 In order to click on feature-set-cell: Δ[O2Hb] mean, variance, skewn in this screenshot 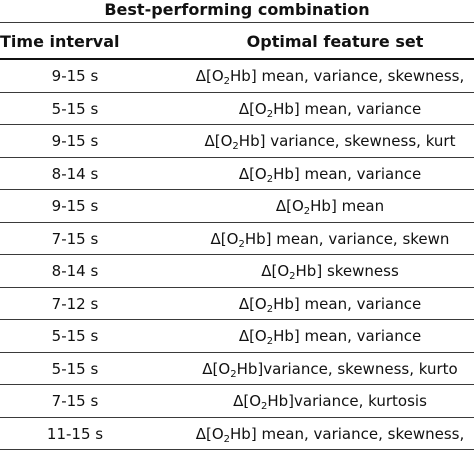, I will do `click(314, 239)`.